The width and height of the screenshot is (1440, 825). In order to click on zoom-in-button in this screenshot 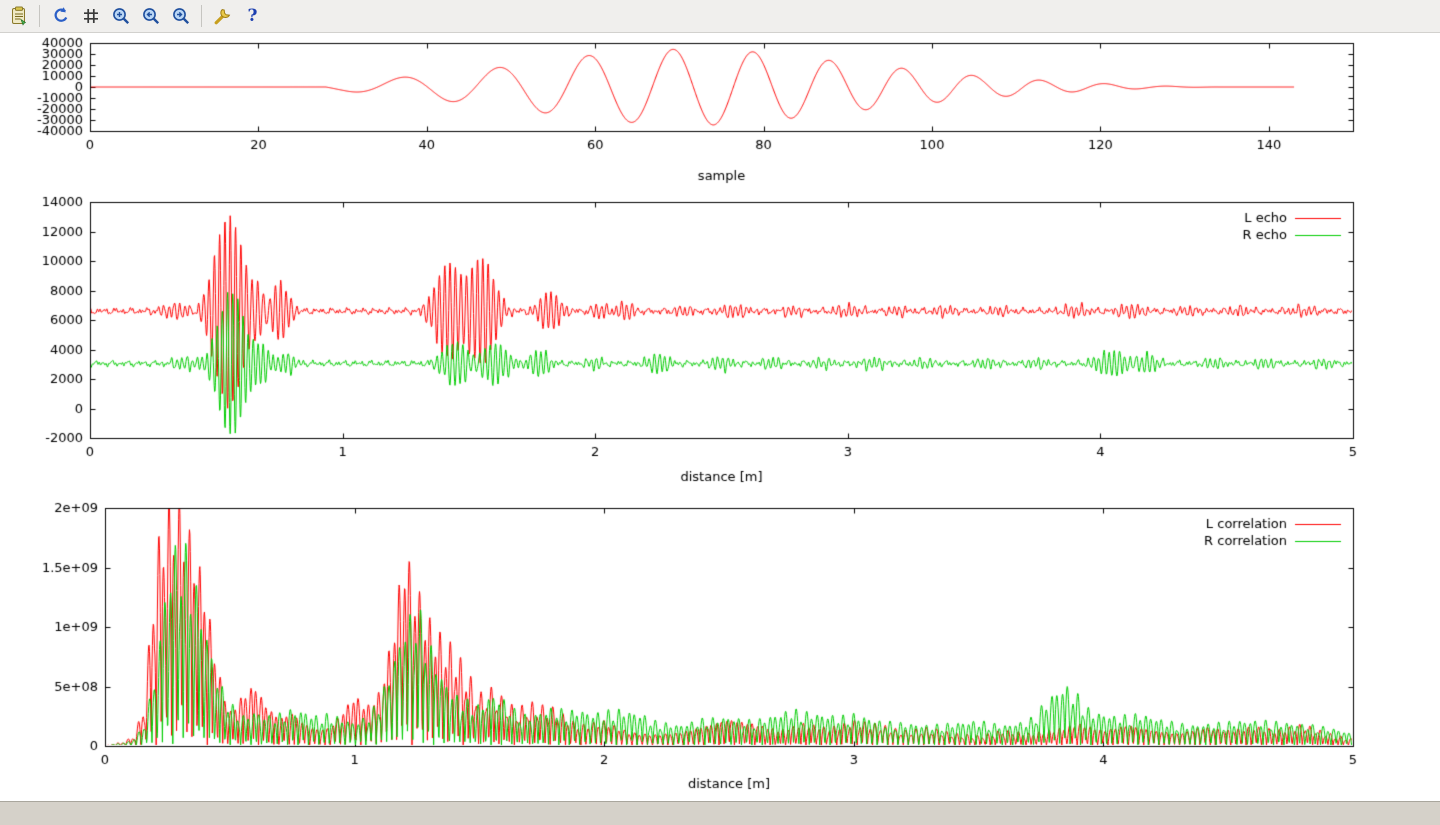, I will do `click(120, 16)`.